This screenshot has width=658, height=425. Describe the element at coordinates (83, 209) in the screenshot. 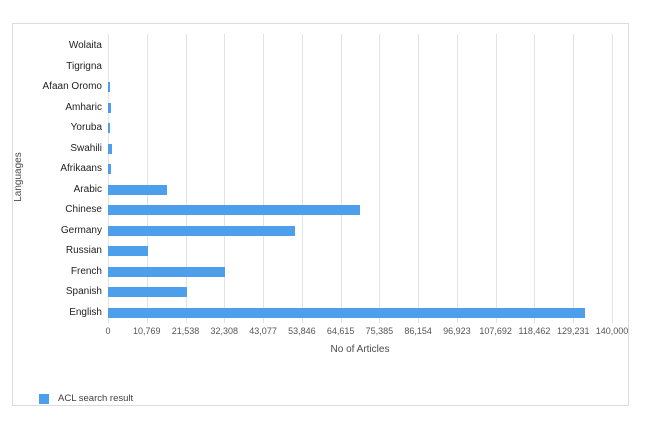

I see `category-label: Chinese` at that location.